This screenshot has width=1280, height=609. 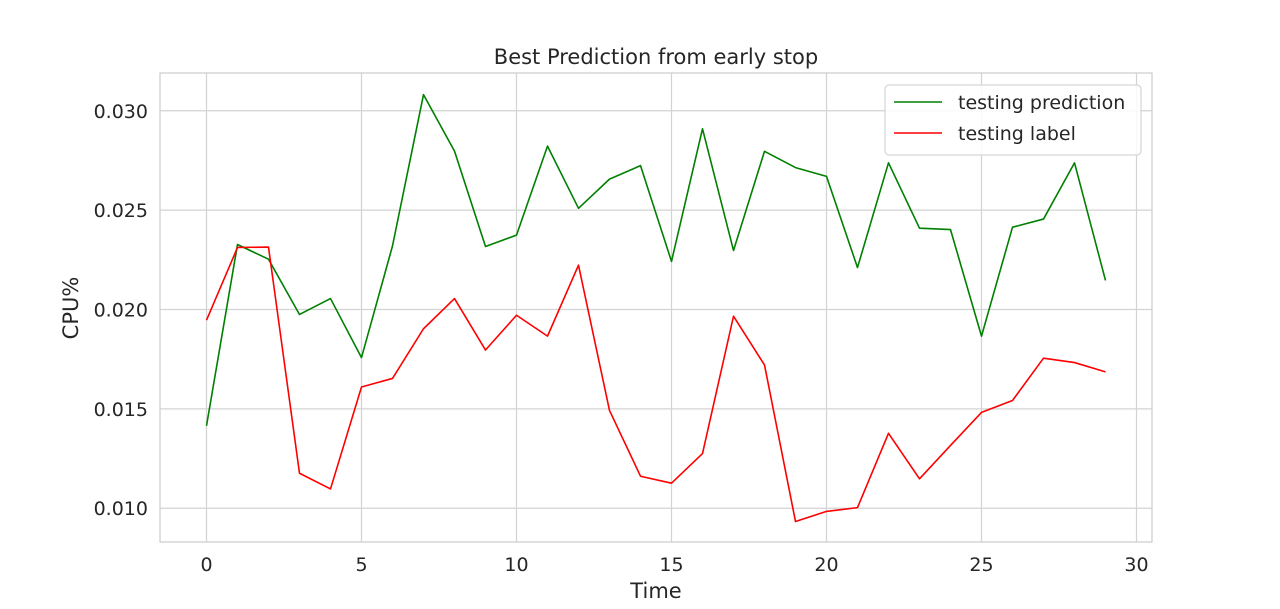 What do you see at coordinates (121, 410) in the screenshot?
I see `y-tick-label: 0.015` at bounding box center [121, 410].